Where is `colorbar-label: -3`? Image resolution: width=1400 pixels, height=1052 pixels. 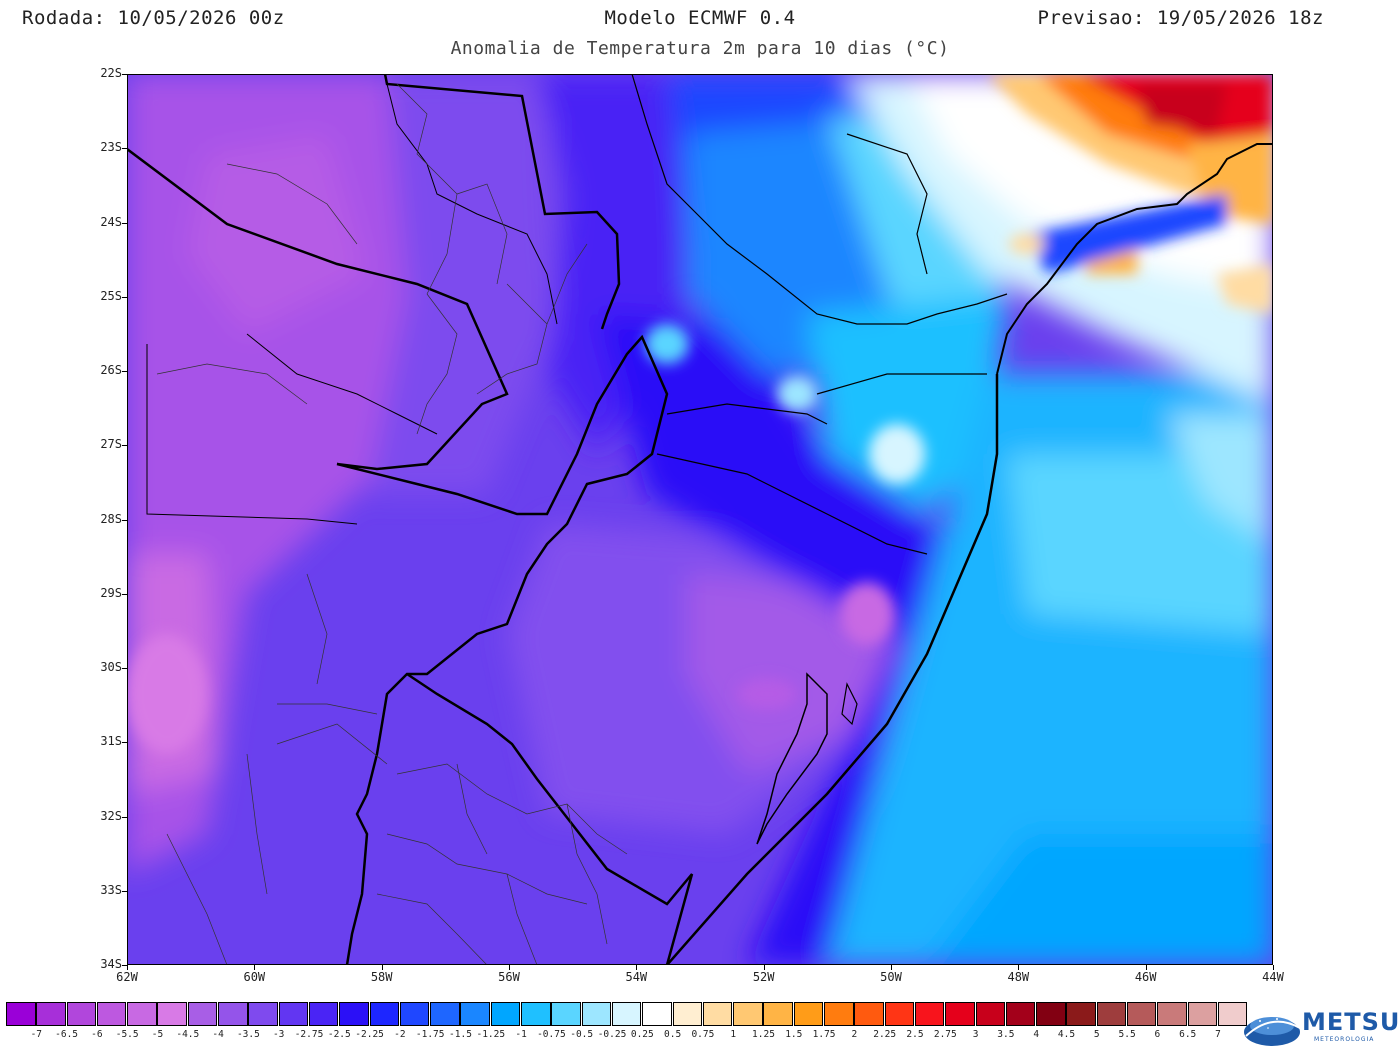 colorbar-label: -3 is located at coordinates (278, 1034).